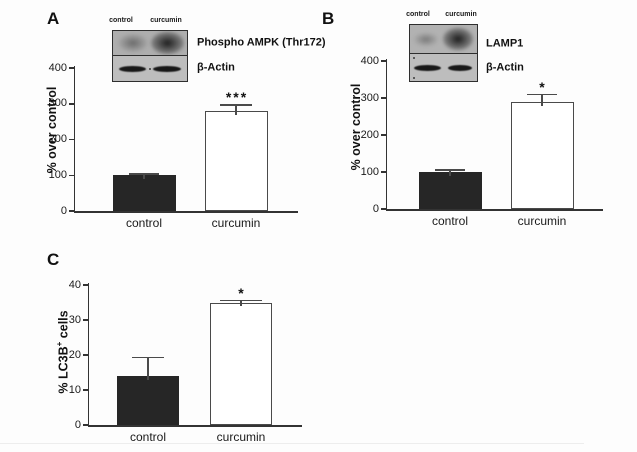 Image resolution: width=637 pixels, height=452 pixels. I want to click on blot-a-actin-lane-strip, so click(150, 68).